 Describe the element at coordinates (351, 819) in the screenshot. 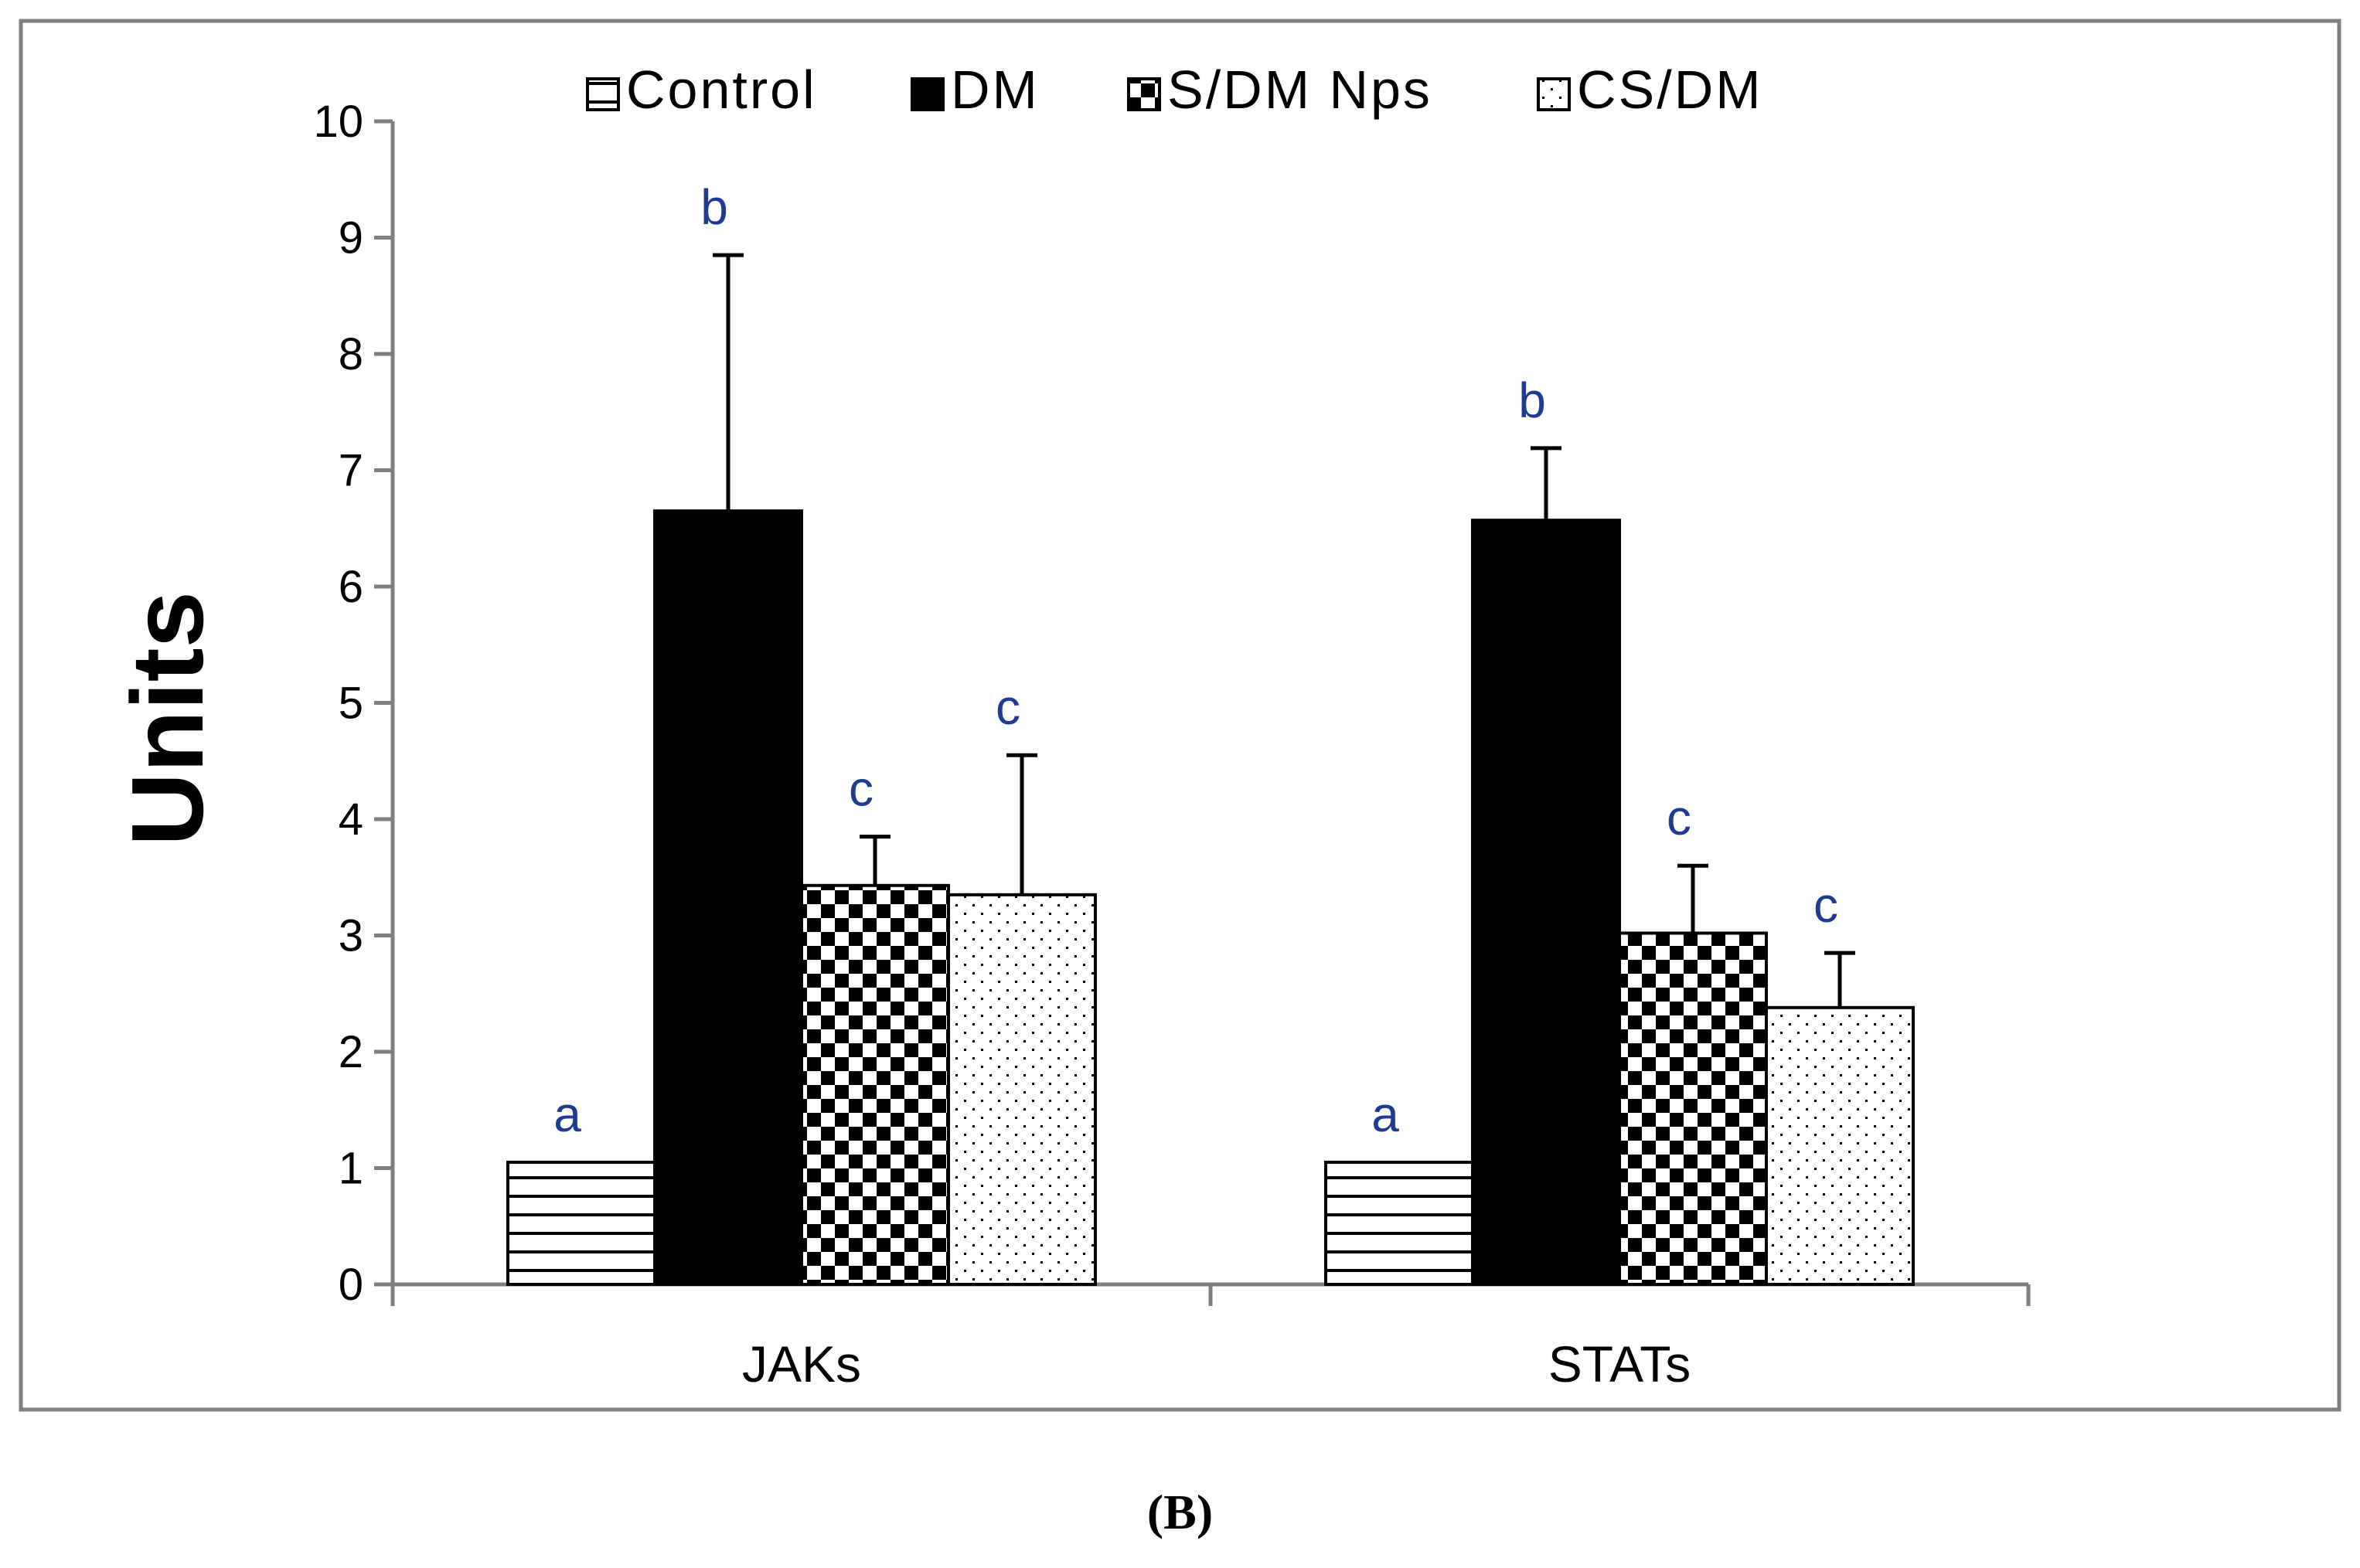

I see `y-tick-label: 4` at that location.